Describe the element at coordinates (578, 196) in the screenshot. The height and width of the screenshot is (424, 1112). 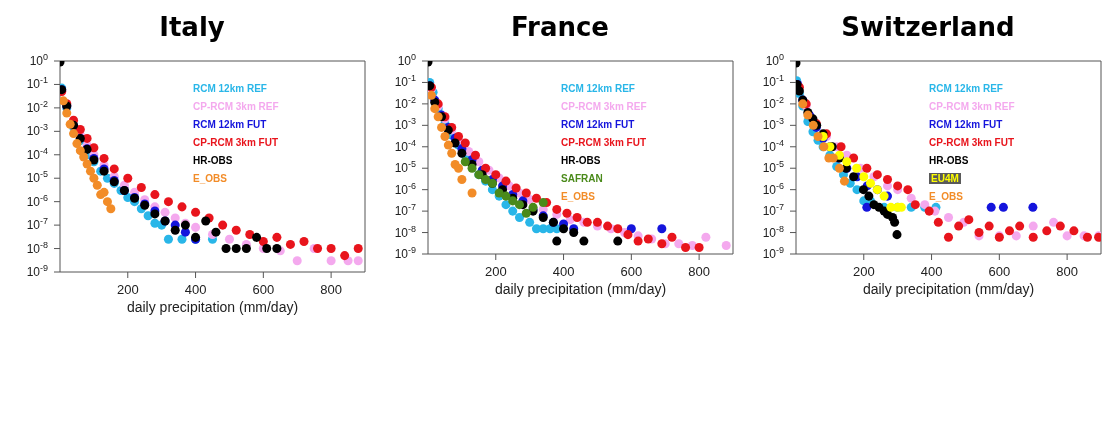
I see `text: E_OBS` at that location.